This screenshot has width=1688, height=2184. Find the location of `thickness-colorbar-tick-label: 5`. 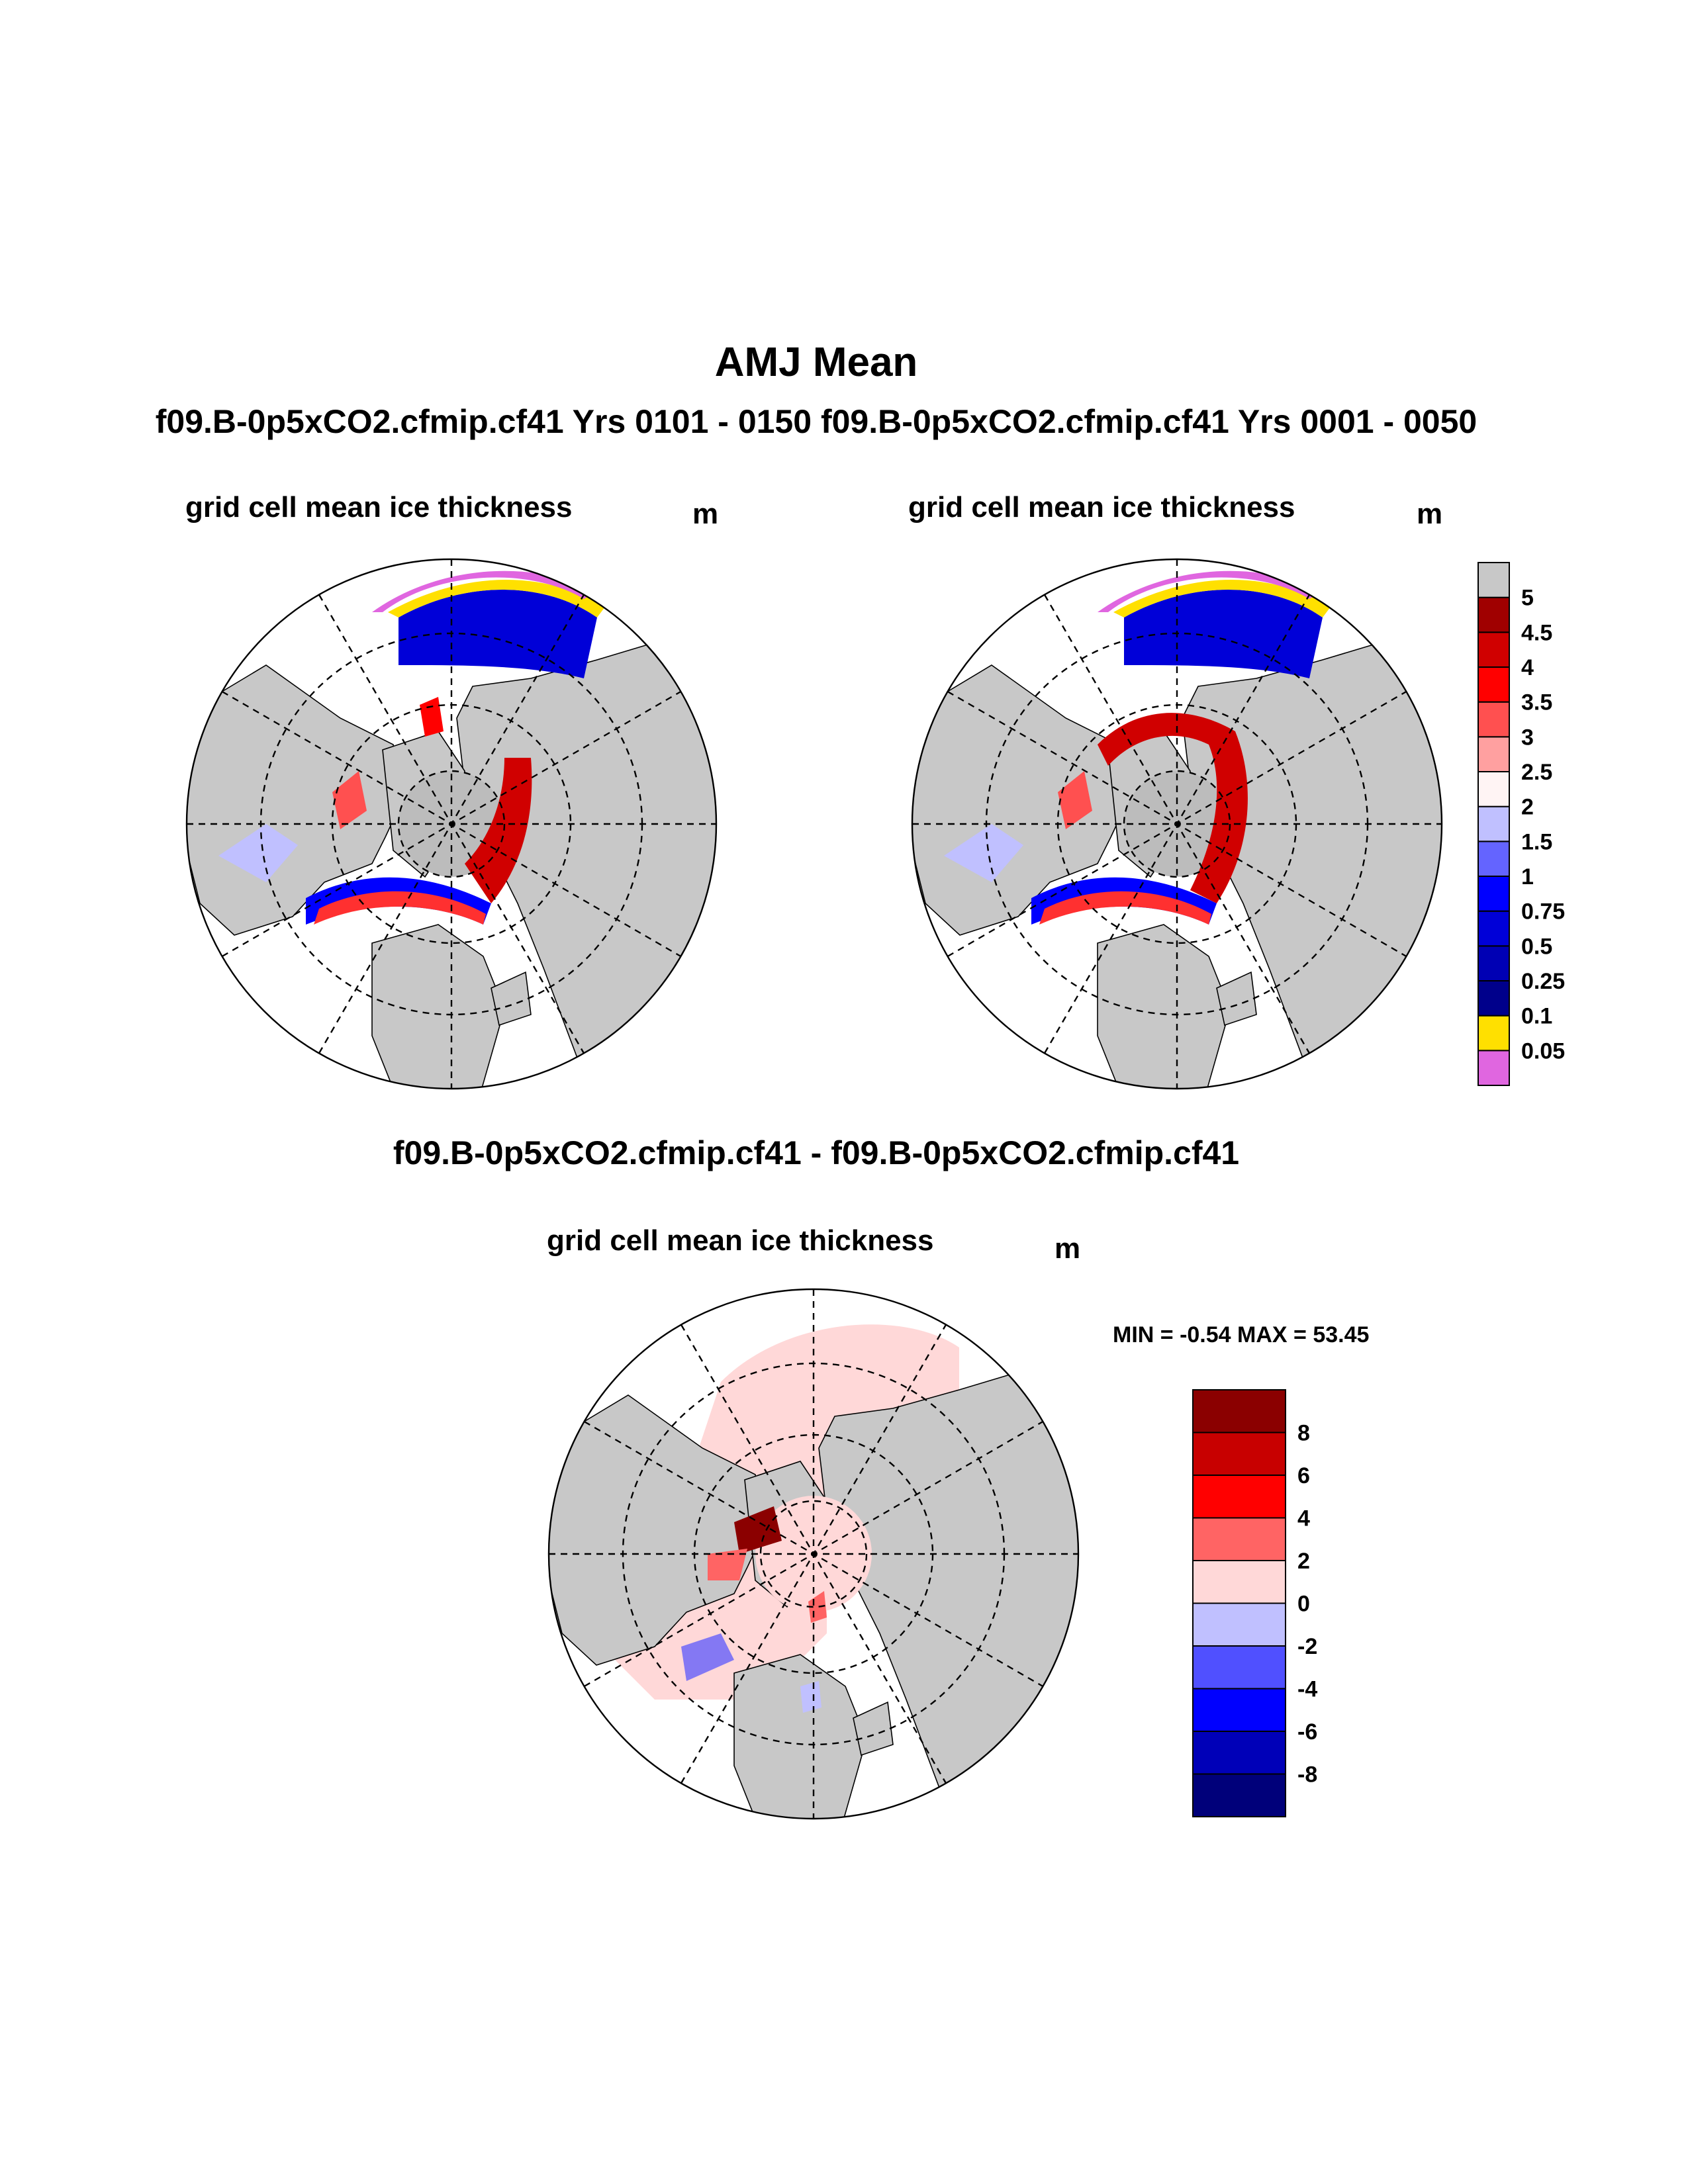

thickness-colorbar-tick-label: 5 is located at coordinates (1527, 598).